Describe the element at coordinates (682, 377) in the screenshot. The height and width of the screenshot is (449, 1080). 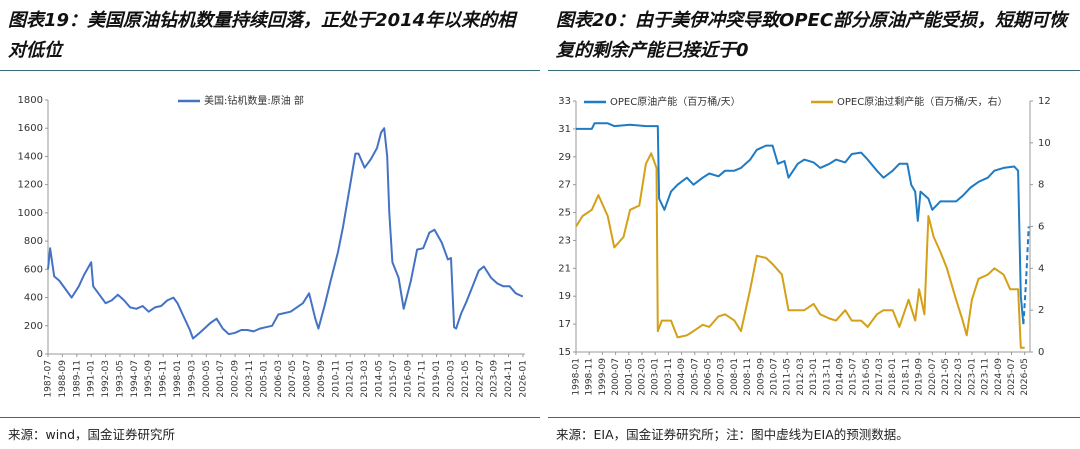
I see `x-tick-label: 2004-09` at that location.